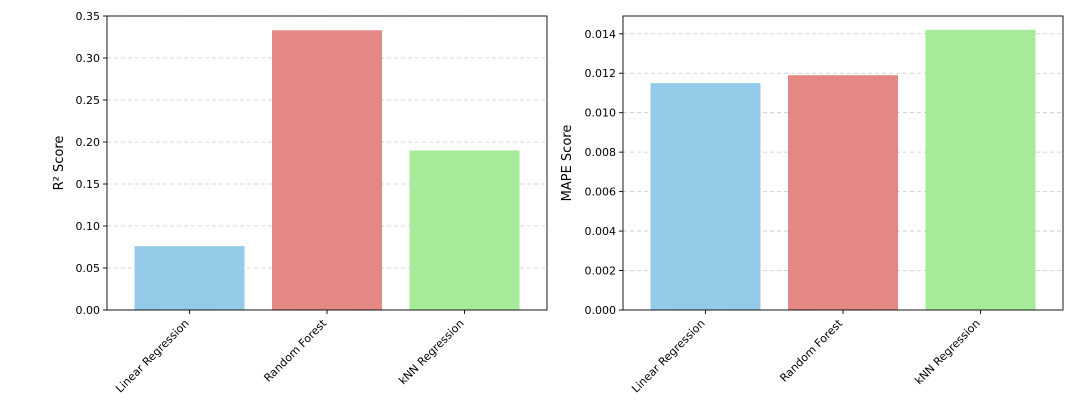  I want to click on y-tick-label: 0.002, so click(601, 271).